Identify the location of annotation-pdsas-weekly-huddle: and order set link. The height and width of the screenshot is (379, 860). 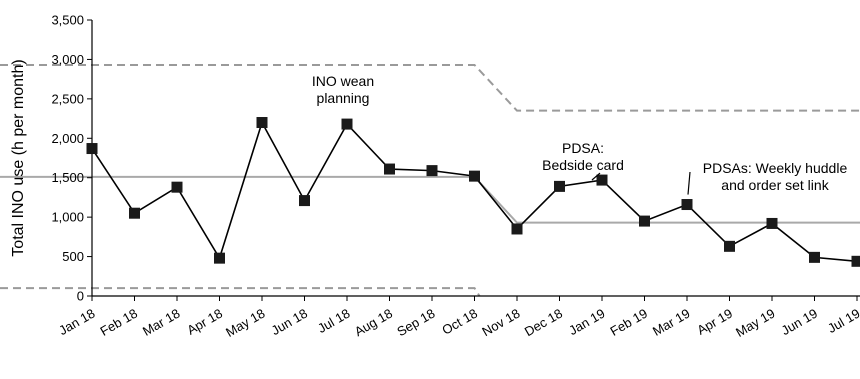
(775, 185).